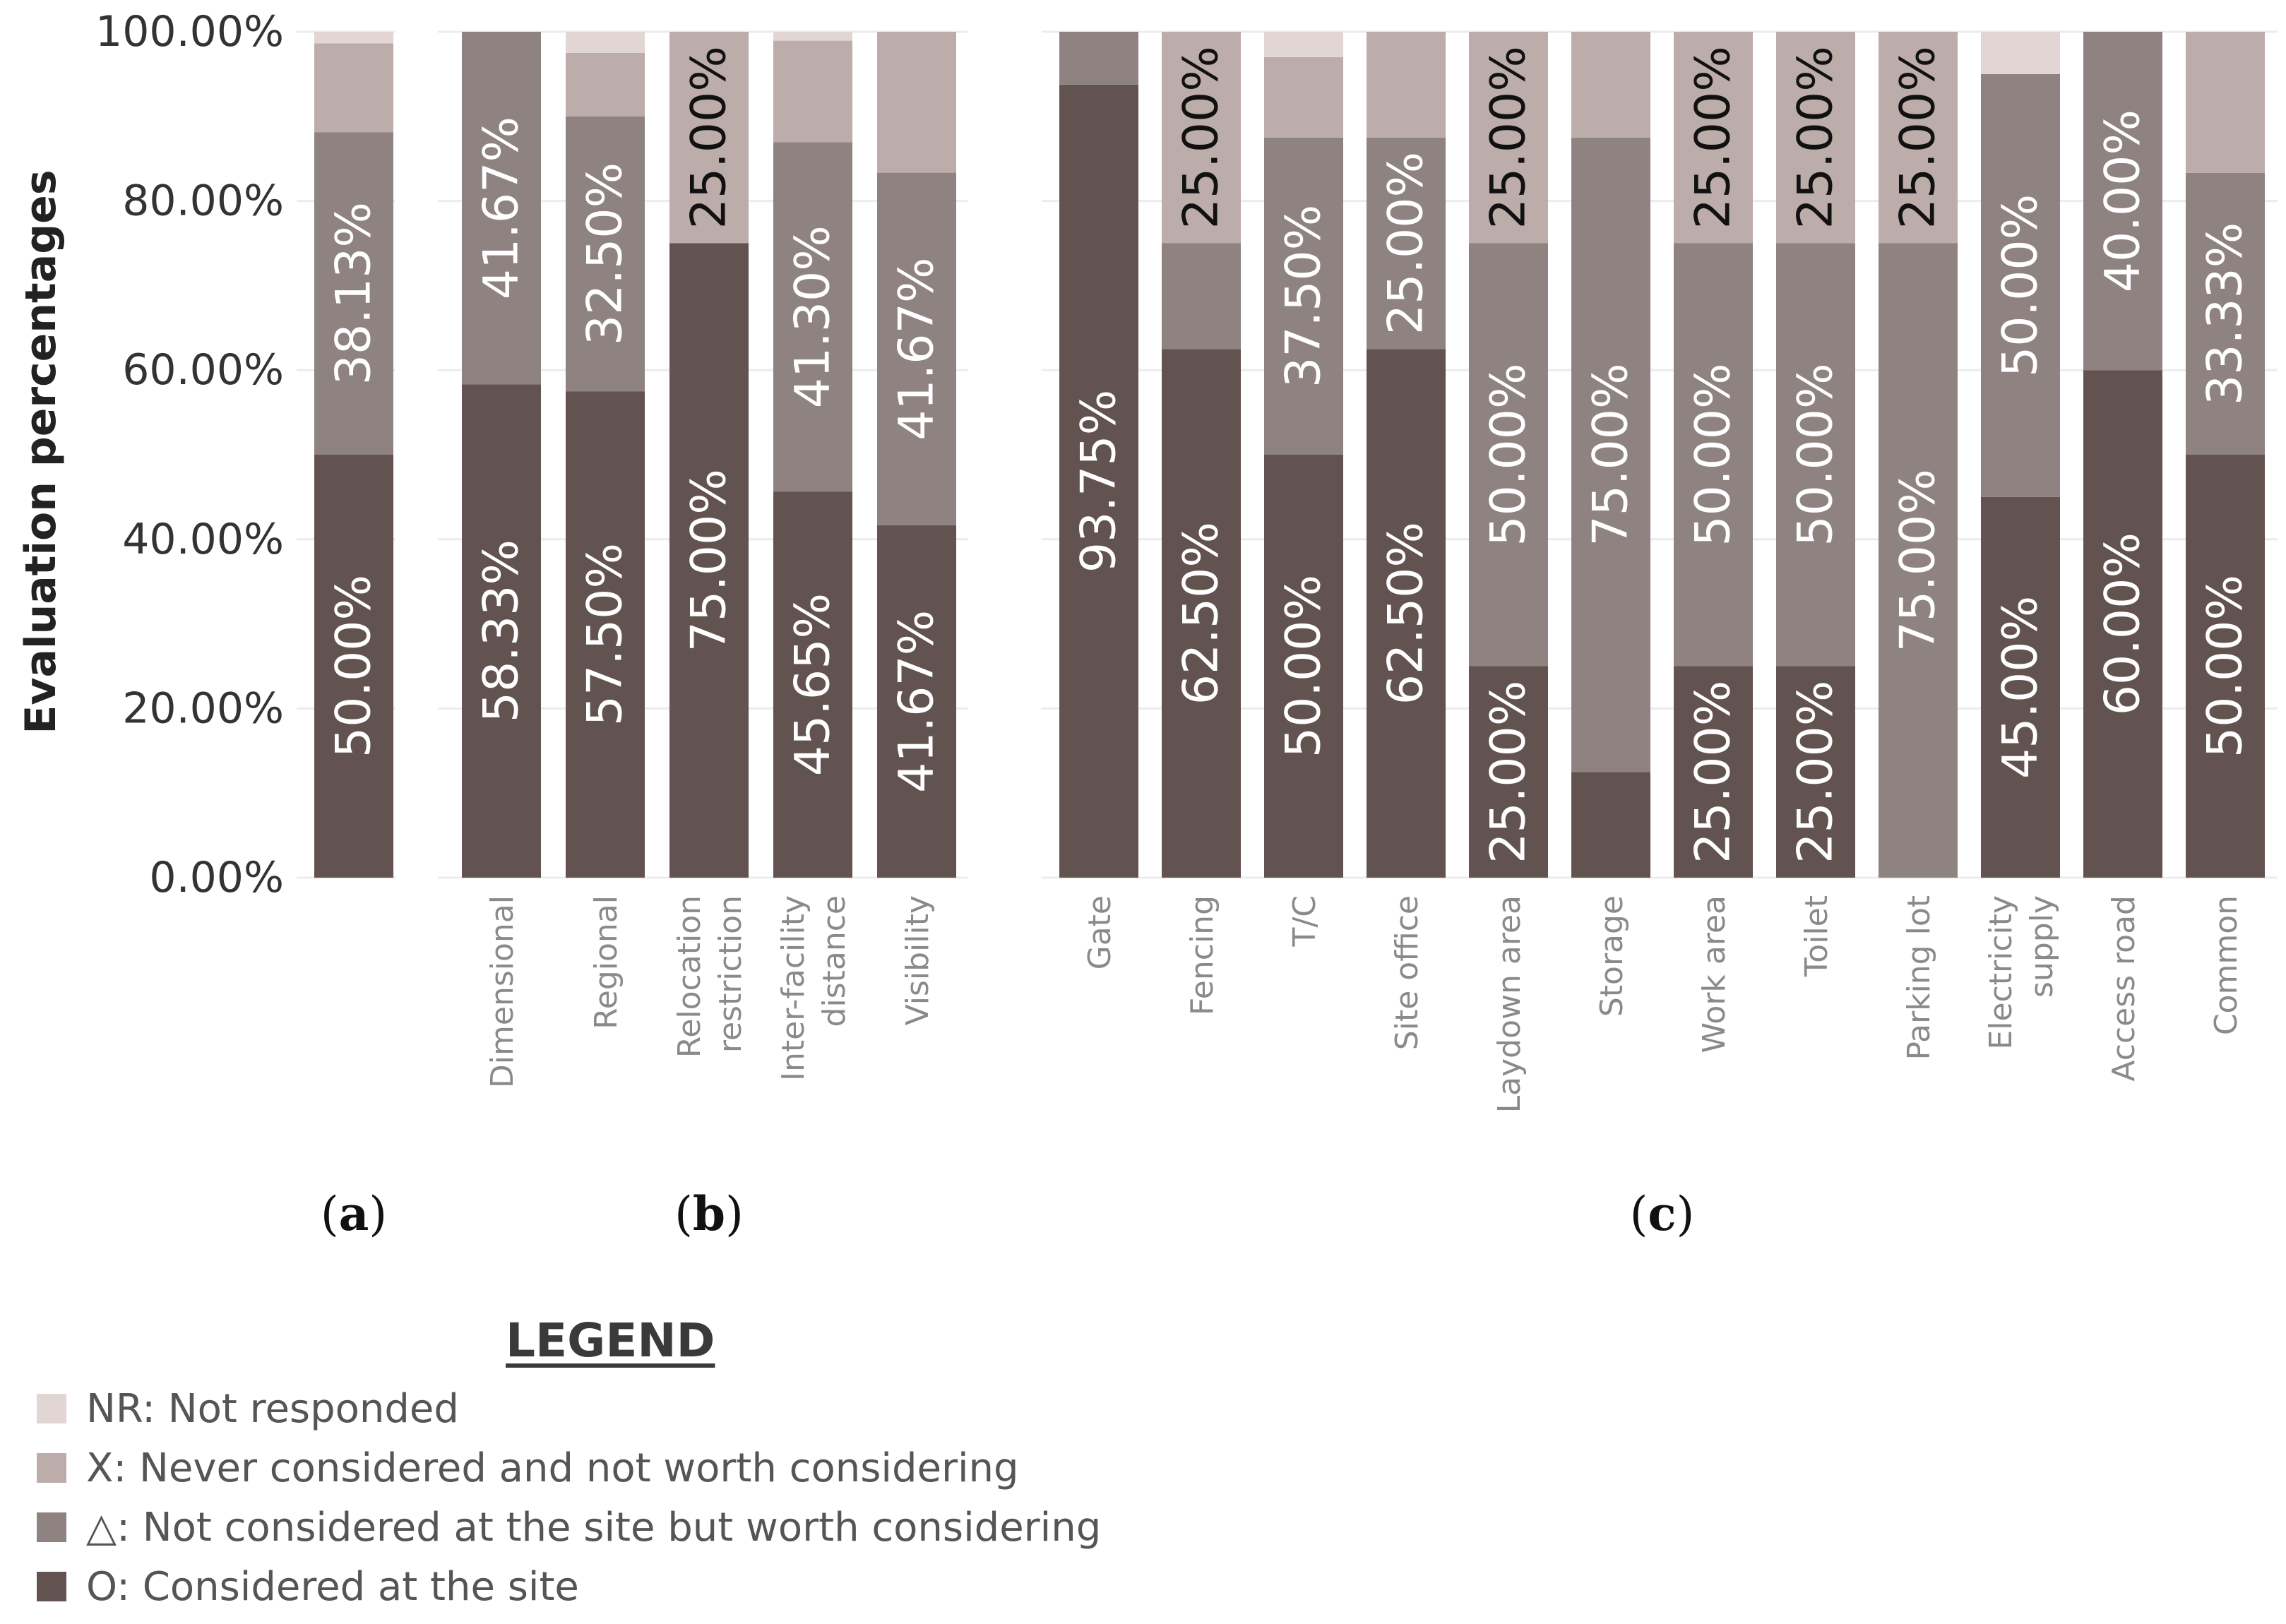  What do you see at coordinates (1202, 955) in the screenshot?
I see `category-label: Fencing` at bounding box center [1202, 955].